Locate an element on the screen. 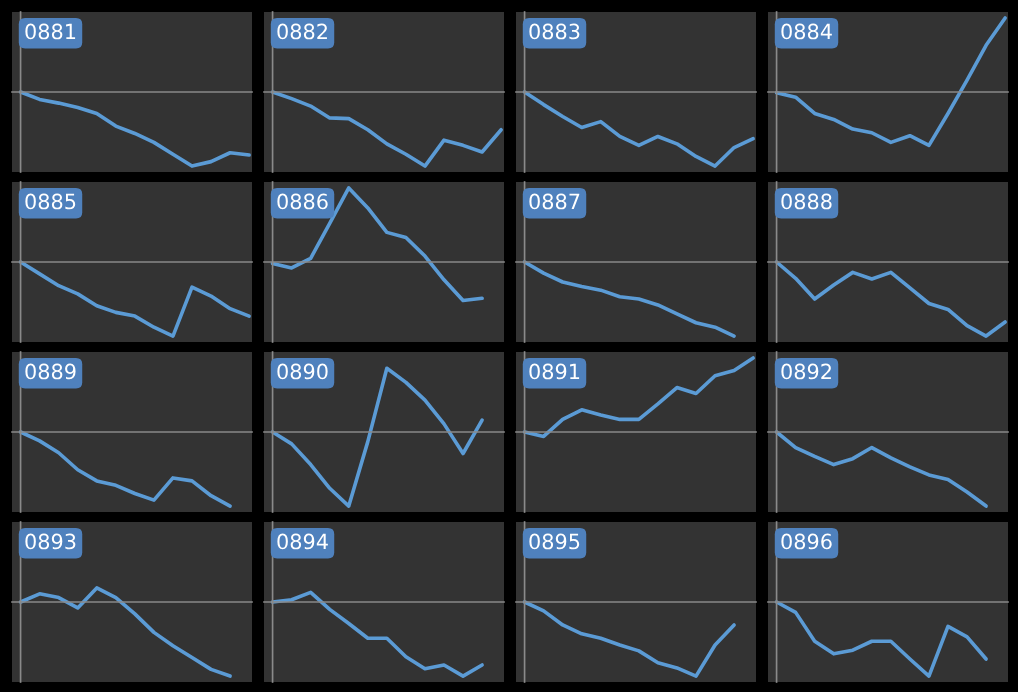  chart-title: 0895 is located at coordinates (554, 541).